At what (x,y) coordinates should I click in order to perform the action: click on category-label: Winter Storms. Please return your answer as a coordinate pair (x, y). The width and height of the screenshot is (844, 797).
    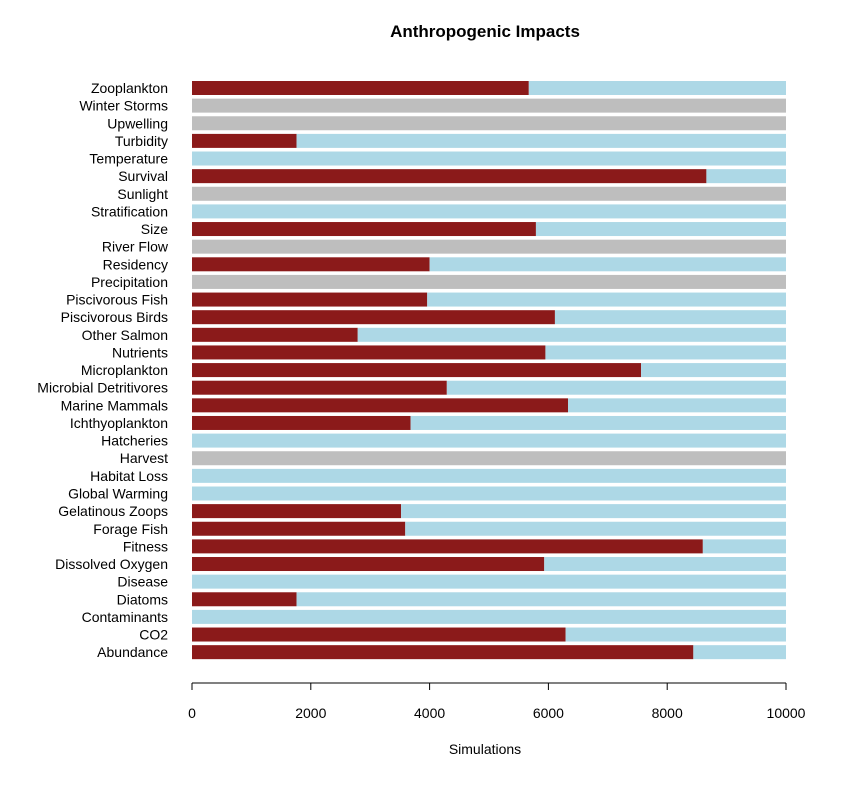
    Looking at the image, I should click on (123, 106).